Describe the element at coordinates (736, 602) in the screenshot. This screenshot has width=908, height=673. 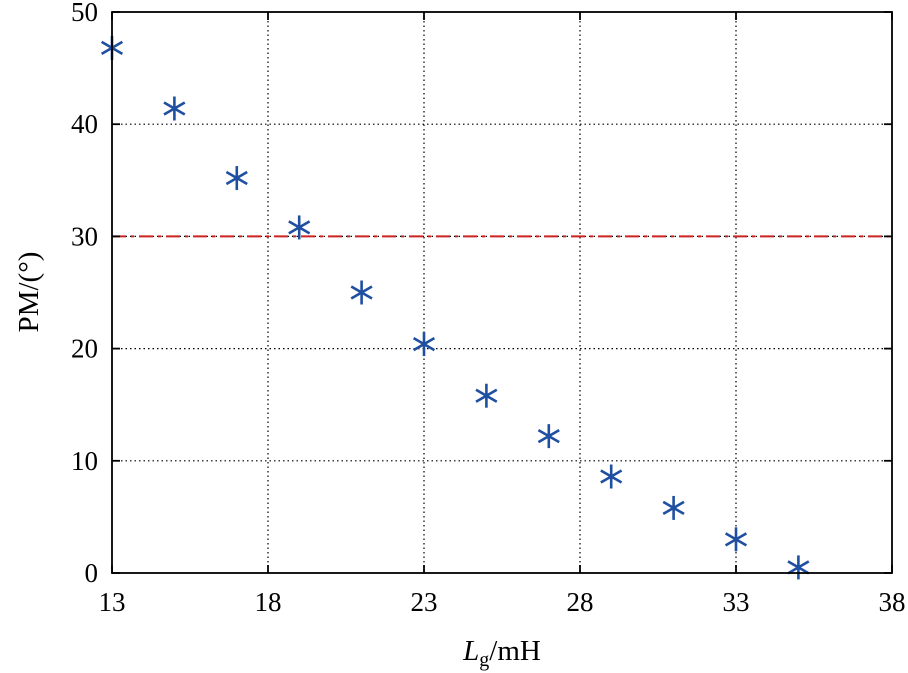
I see `x-tick-label: 33` at that location.